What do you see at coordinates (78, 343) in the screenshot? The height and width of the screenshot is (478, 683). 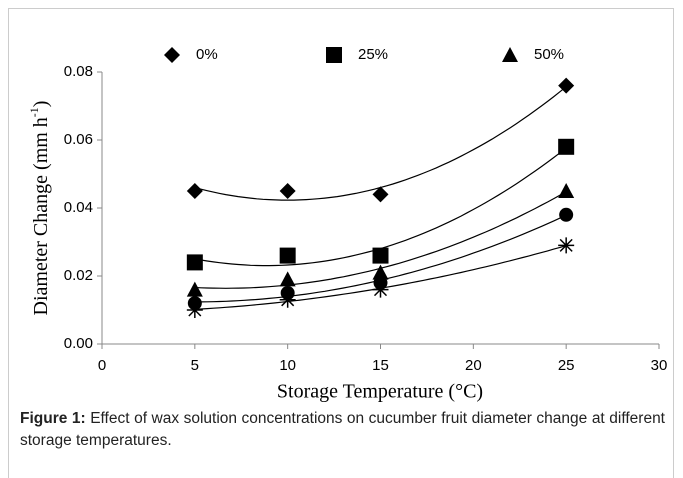 I see `y-tick-label: 0.00` at bounding box center [78, 343].